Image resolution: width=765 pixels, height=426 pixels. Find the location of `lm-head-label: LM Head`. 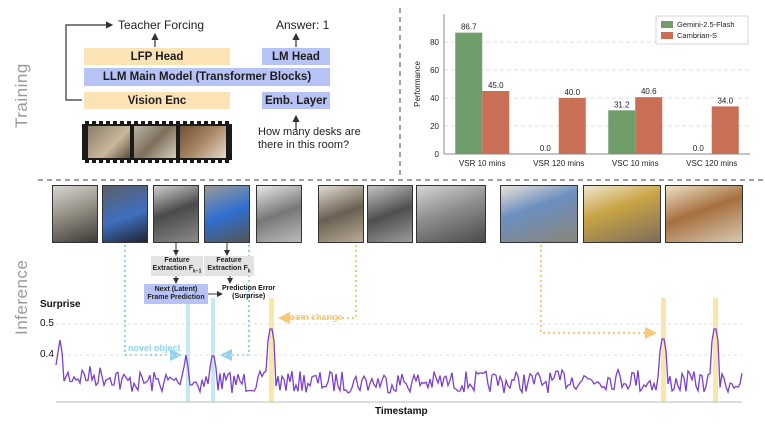

lm-head-label: LM Head is located at coordinates (296, 56).